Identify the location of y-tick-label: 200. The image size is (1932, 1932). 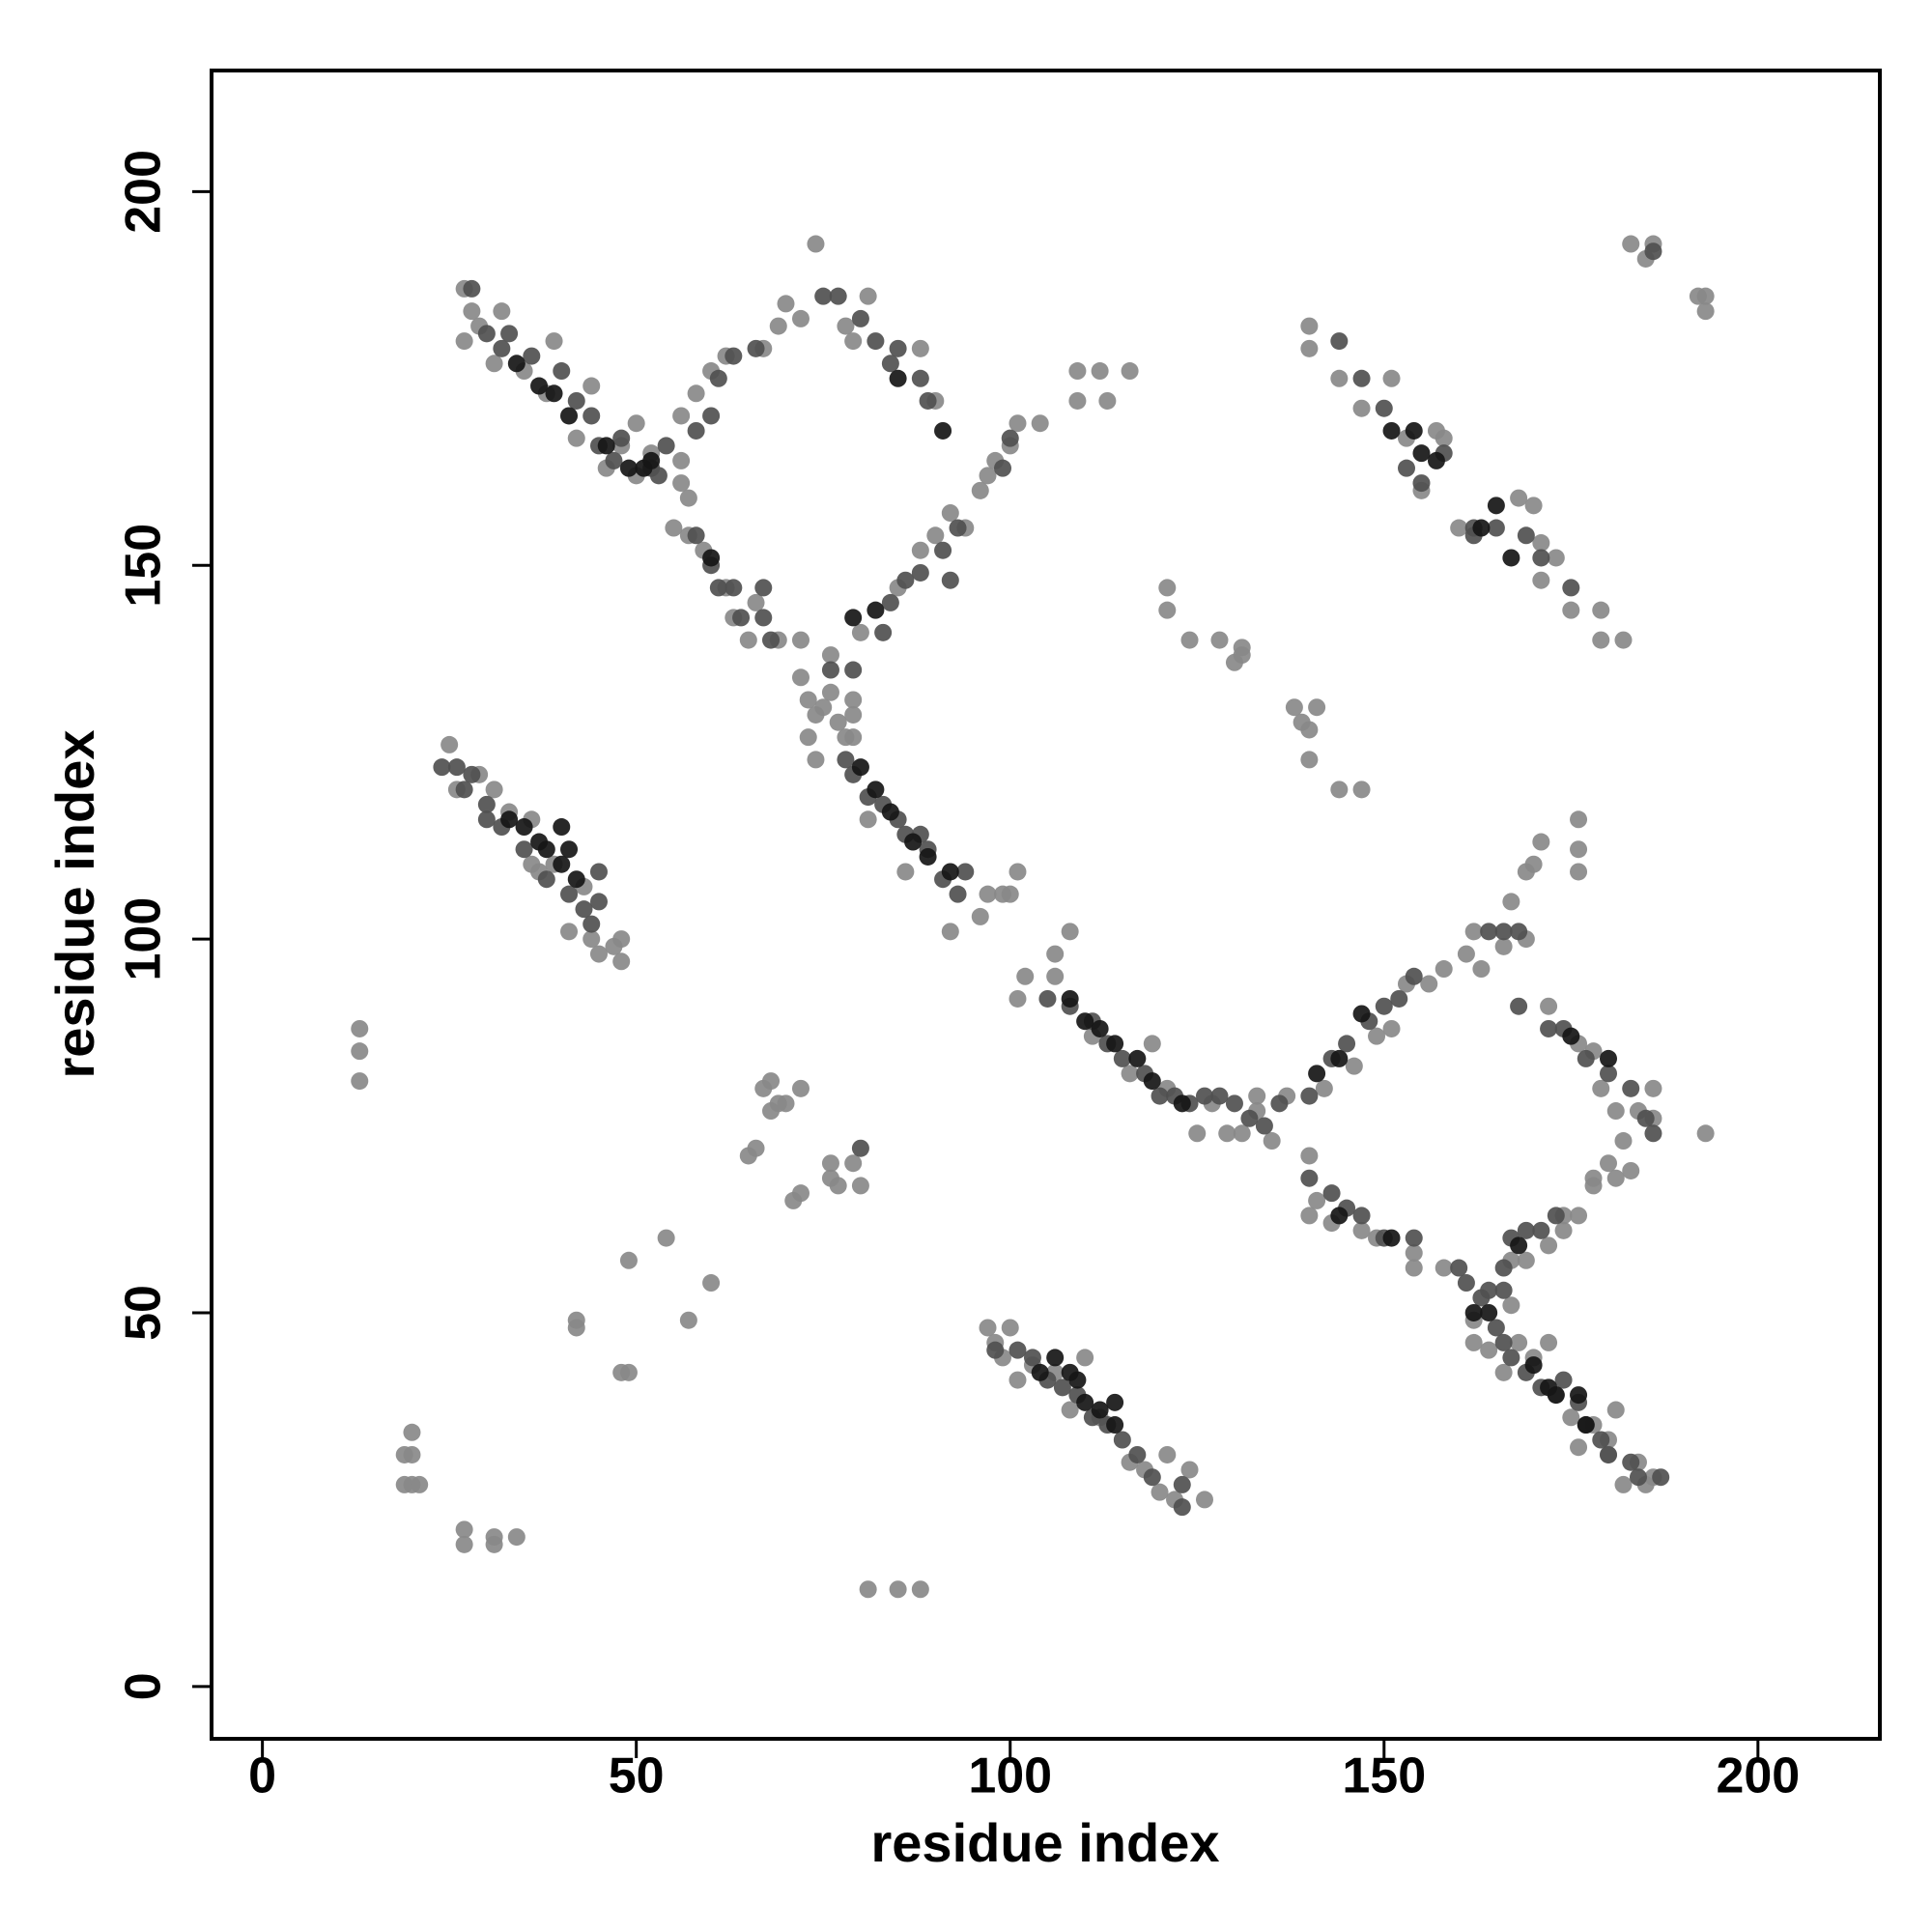
(144, 192).